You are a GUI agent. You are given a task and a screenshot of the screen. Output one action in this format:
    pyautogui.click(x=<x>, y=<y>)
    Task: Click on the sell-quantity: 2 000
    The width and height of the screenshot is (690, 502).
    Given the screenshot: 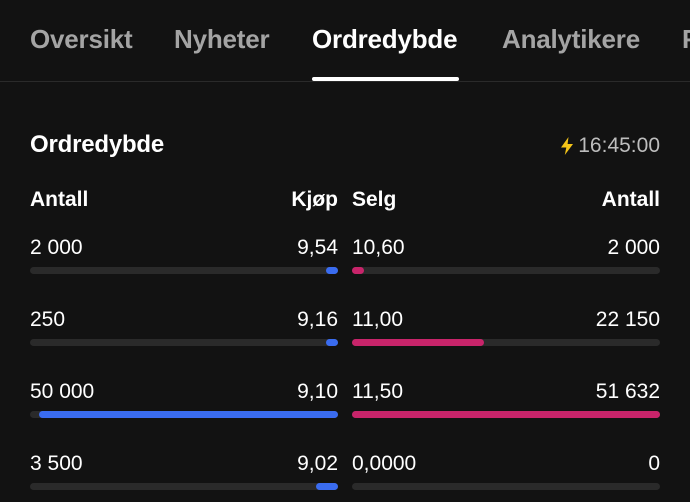 What is the action you would take?
    pyautogui.click(x=633, y=247)
    